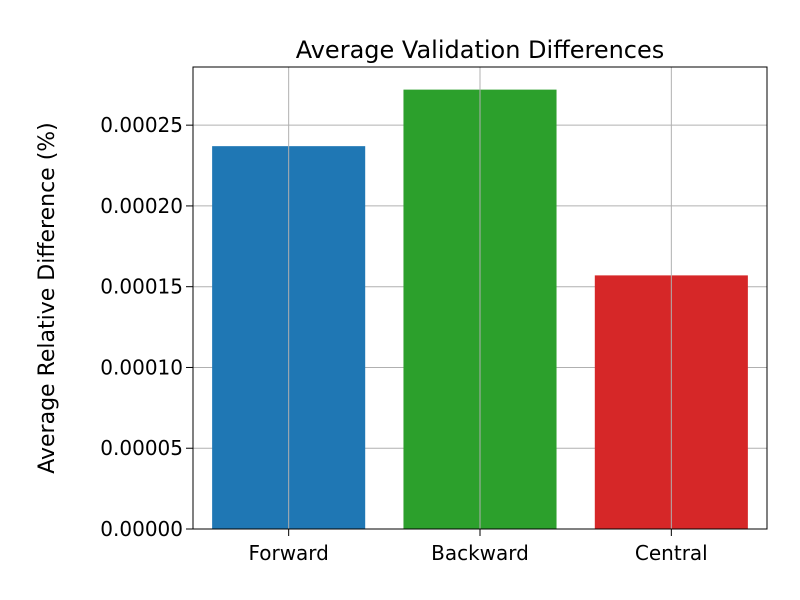 Image resolution: width=800 pixels, height=600 pixels. I want to click on y-axis-label: Average Relative Difference (%), so click(47, 298).